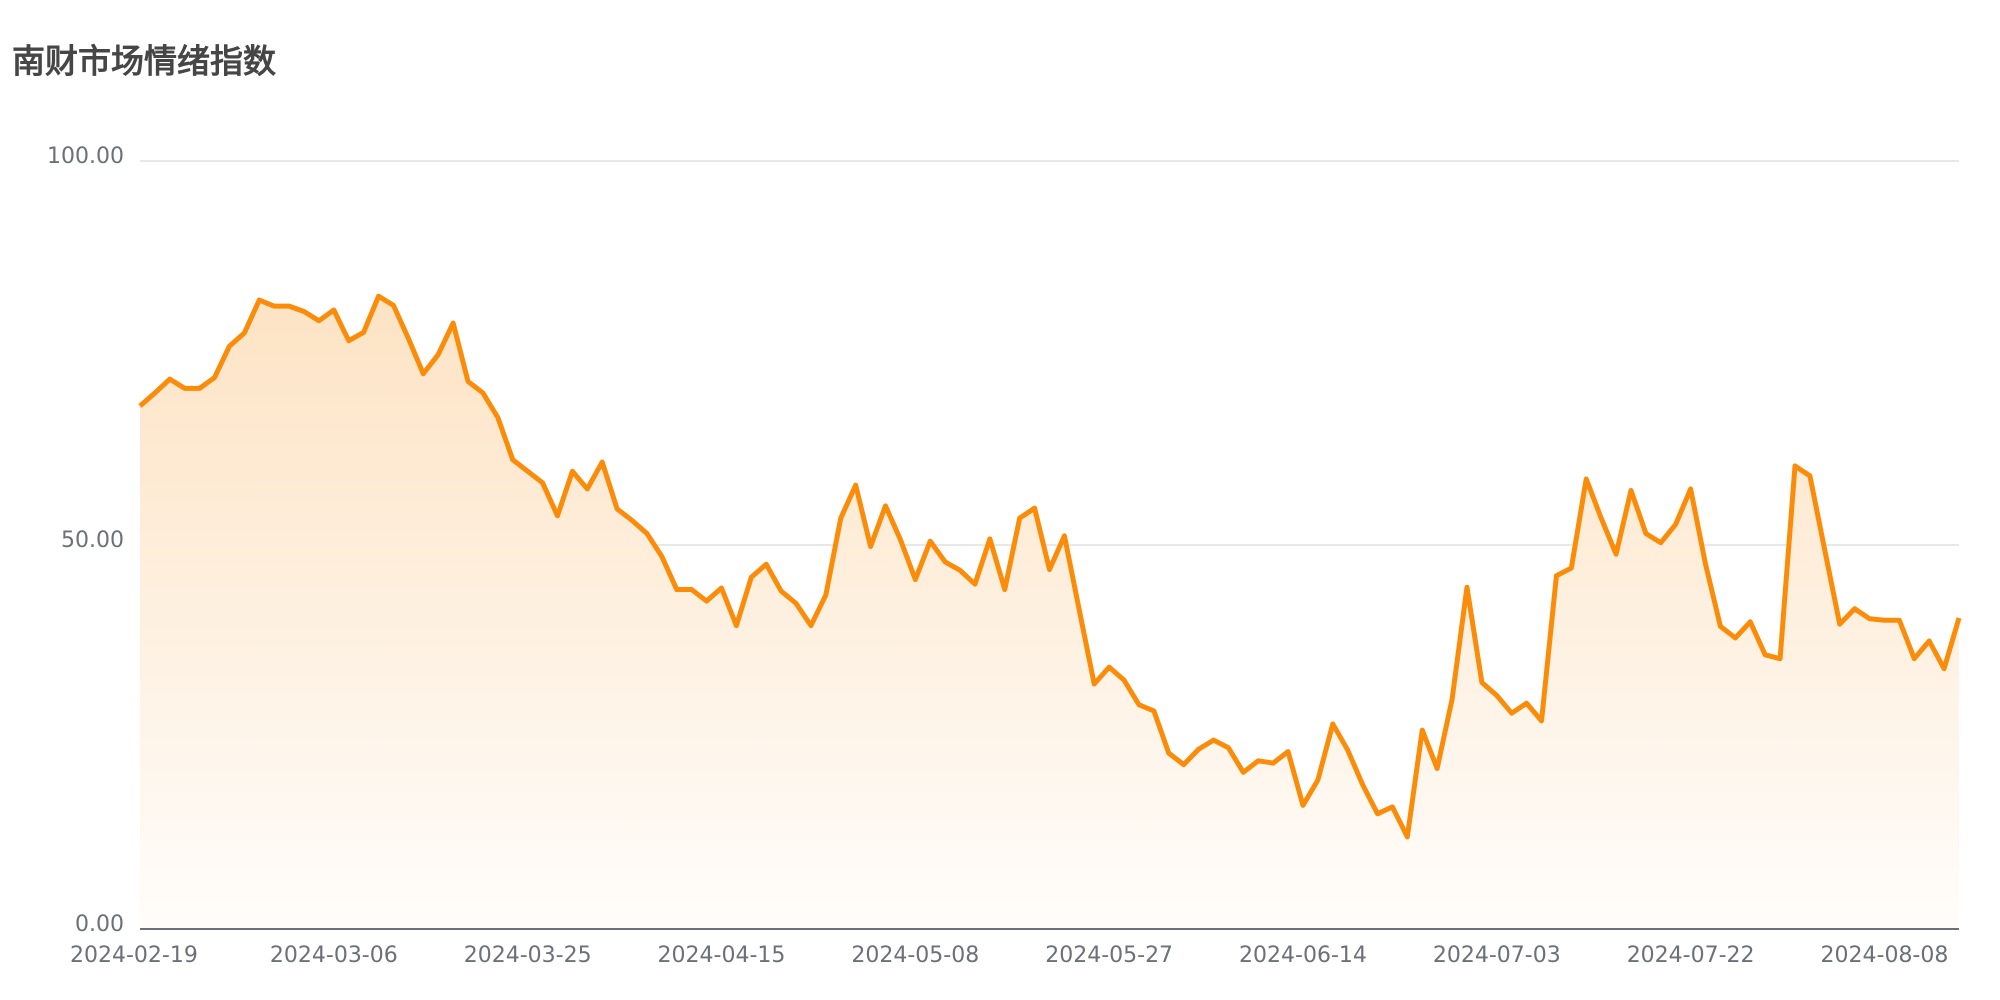  I want to click on x-tick-label: 2024-03-25, so click(528, 955).